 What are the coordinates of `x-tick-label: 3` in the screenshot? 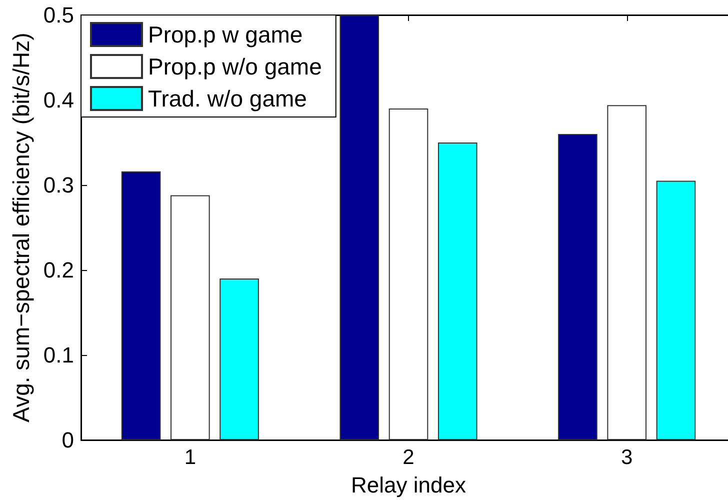 It's located at (626, 457).